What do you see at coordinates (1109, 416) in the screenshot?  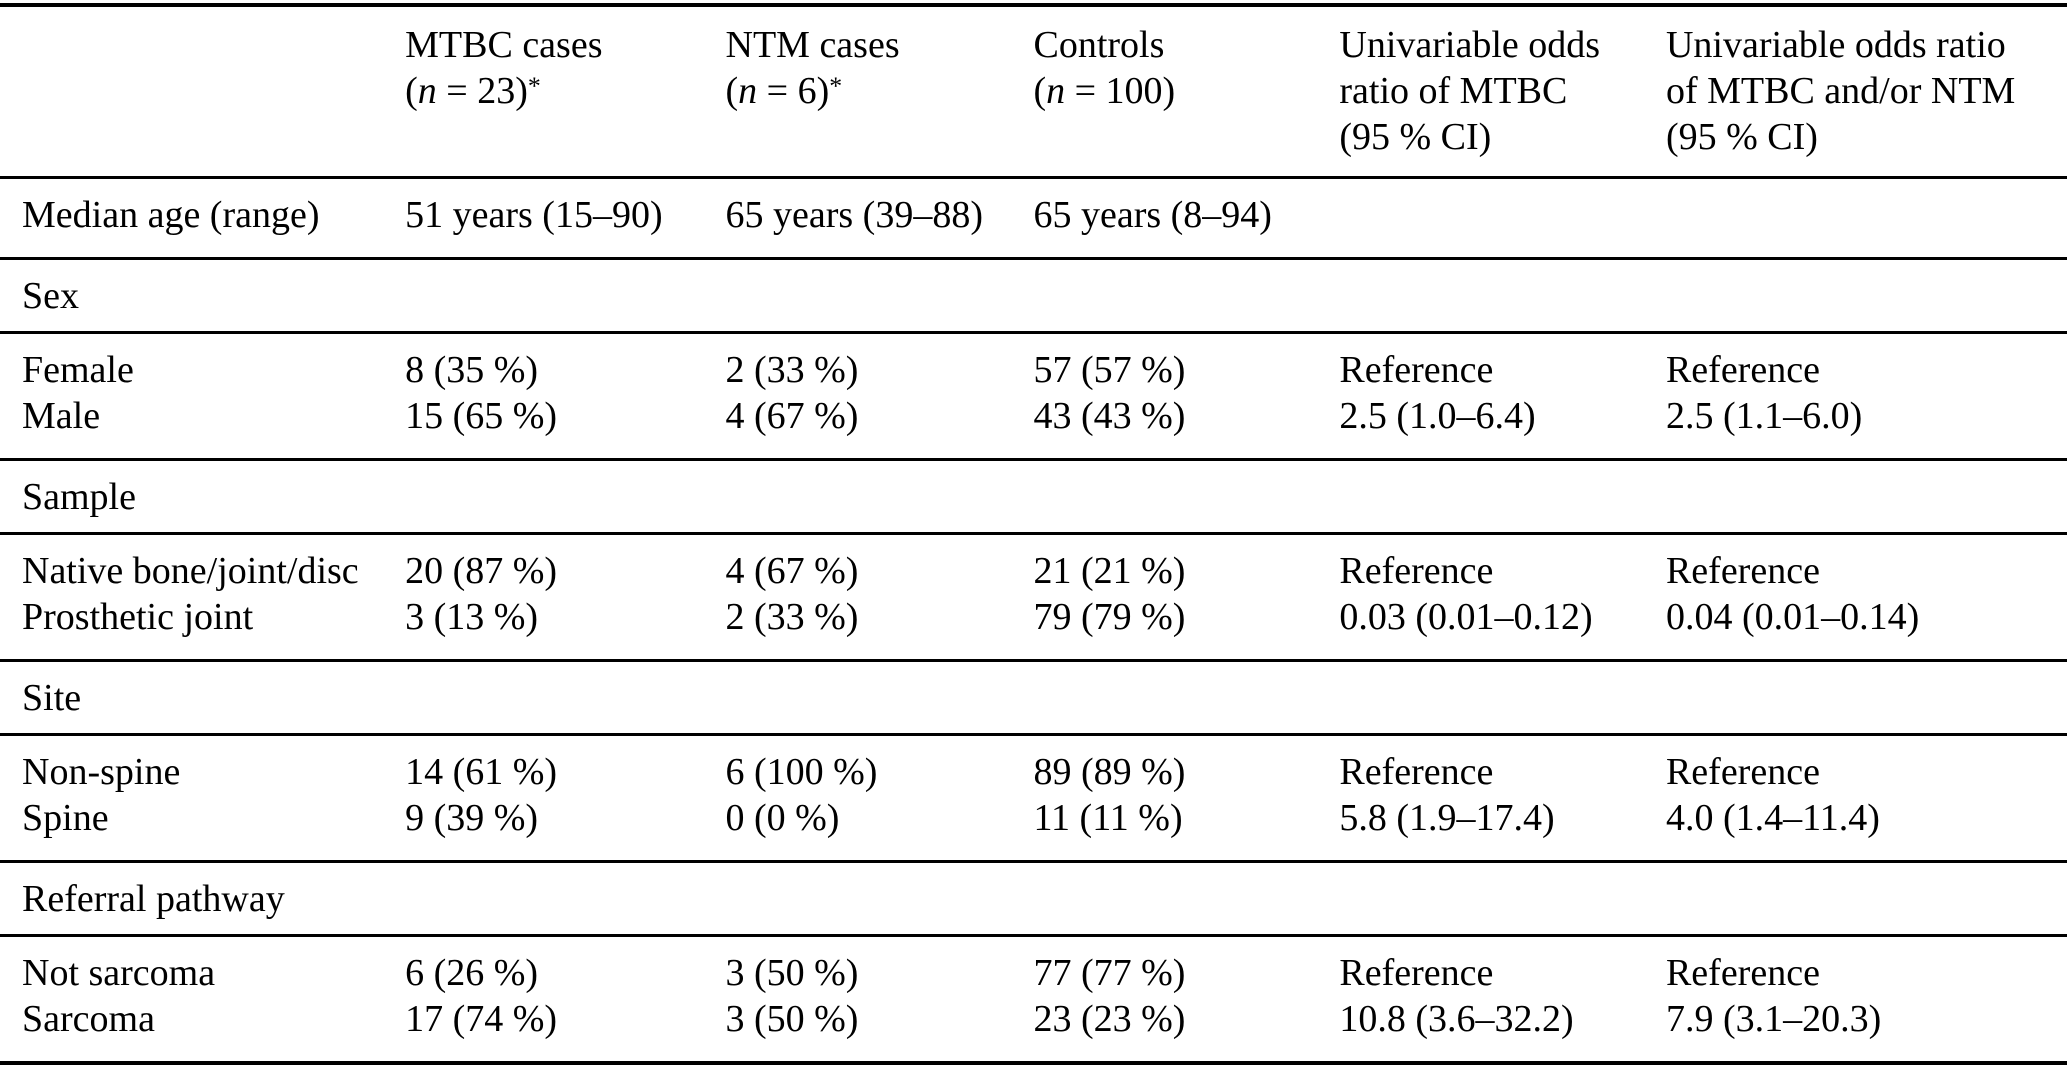 I see `cell-controls: 43 (43 %)` at bounding box center [1109, 416].